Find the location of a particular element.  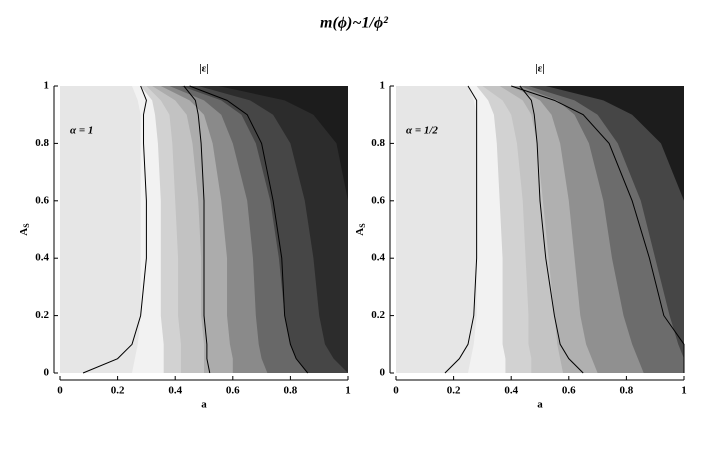

annotation: α = 1/2 is located at coordinates (422, 131).